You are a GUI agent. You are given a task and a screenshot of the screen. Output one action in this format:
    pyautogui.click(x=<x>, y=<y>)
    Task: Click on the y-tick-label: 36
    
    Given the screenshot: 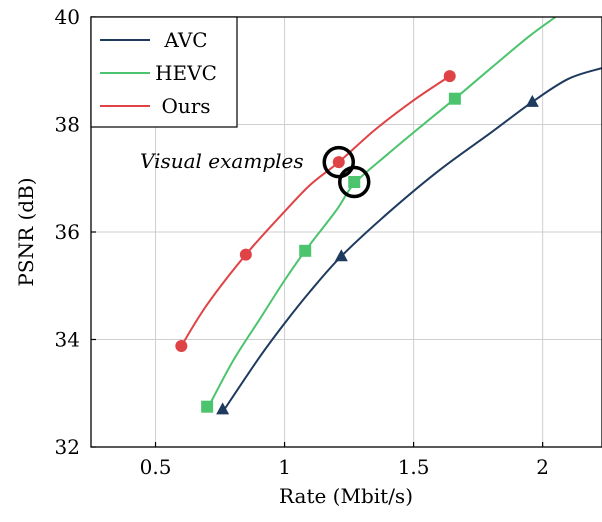 What is the action you would take?
    pyautogui.click(x=67, y=232)
    